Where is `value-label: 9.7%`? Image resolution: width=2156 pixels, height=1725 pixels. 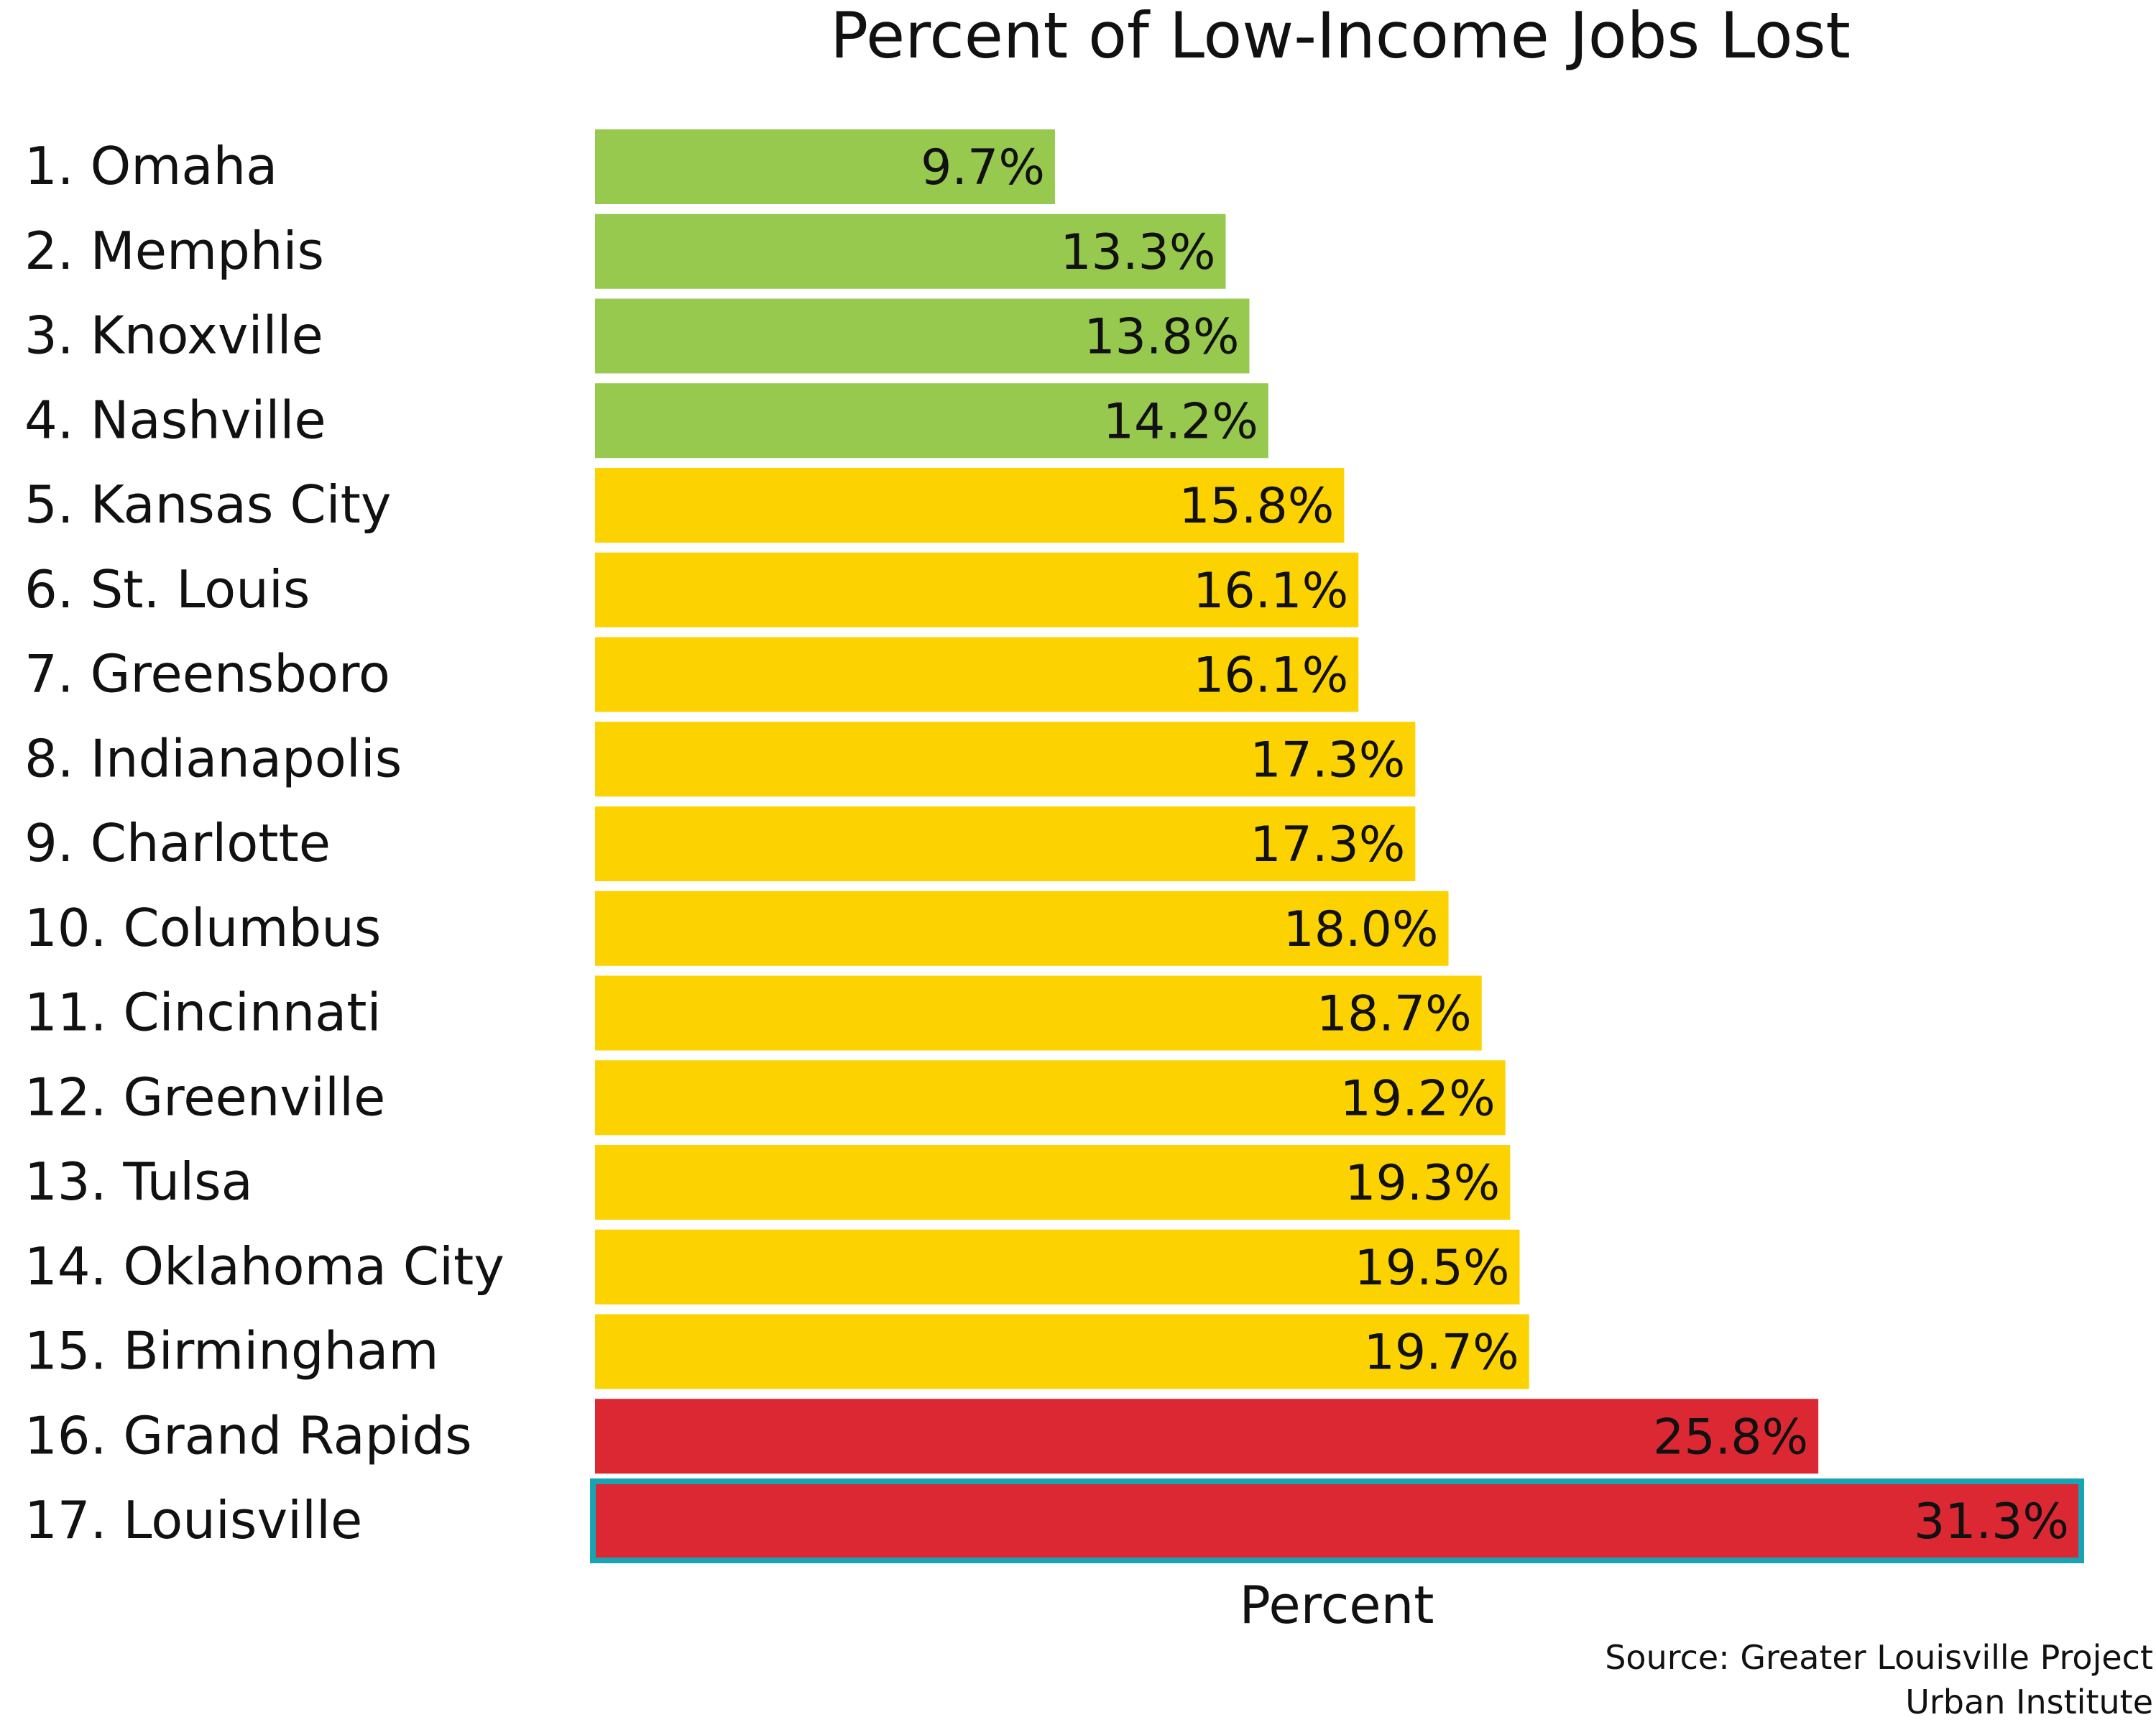
value-label: 9.7% is located at coordinates (983, 167).